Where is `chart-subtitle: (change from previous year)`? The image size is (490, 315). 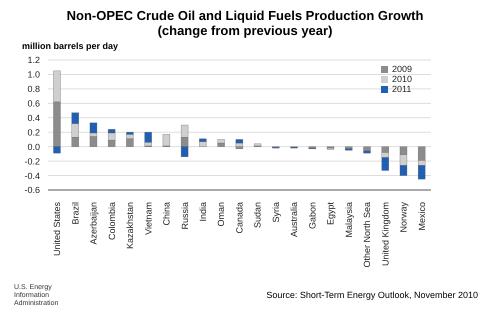 chart-subtitle: (change from previous year) is located at coordinates (245, 30).